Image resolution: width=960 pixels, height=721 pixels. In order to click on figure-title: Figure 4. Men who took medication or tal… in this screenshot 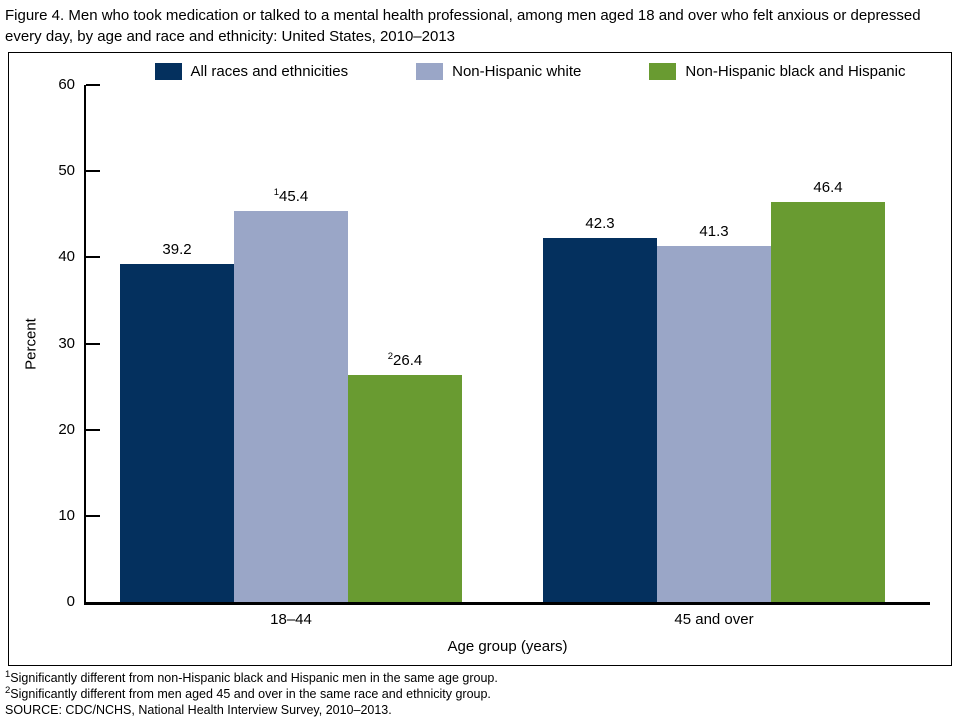, I will do `click(463, 26)`.